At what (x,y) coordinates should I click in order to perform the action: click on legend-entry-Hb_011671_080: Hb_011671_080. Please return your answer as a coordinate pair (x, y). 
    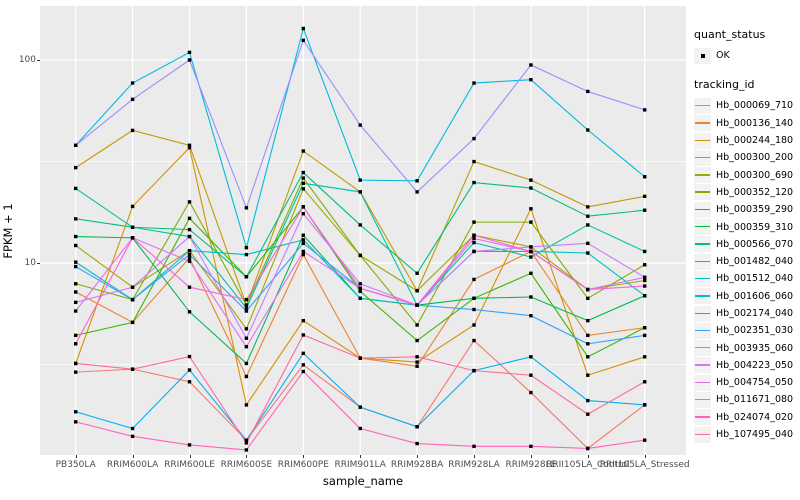
    Looking at the image, I should click on (746, 399).